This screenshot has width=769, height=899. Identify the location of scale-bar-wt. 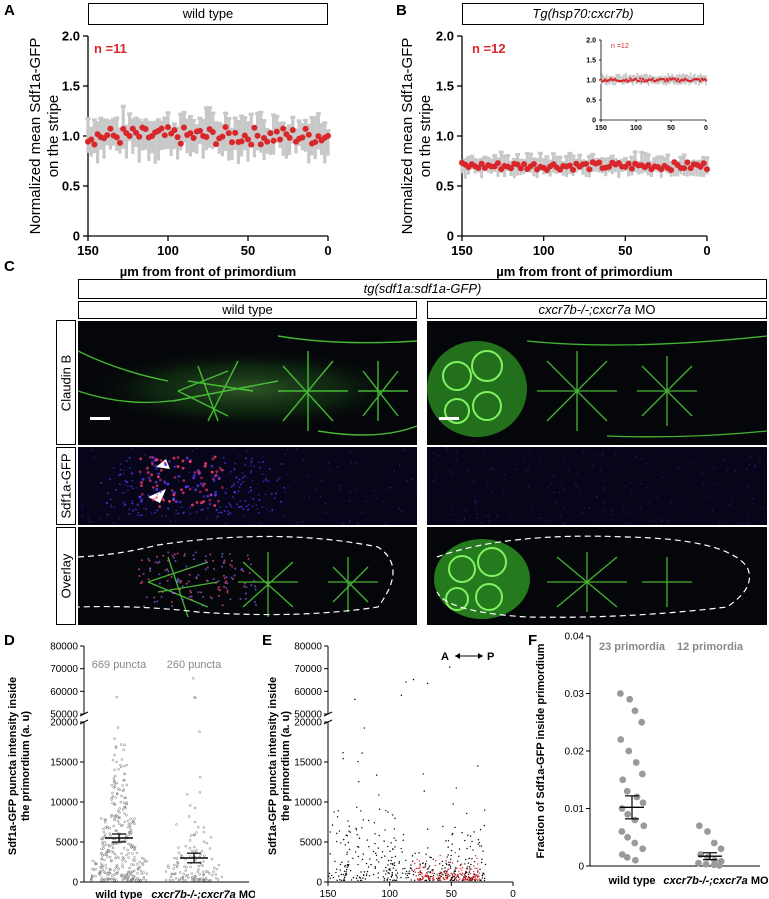
(100, 418).